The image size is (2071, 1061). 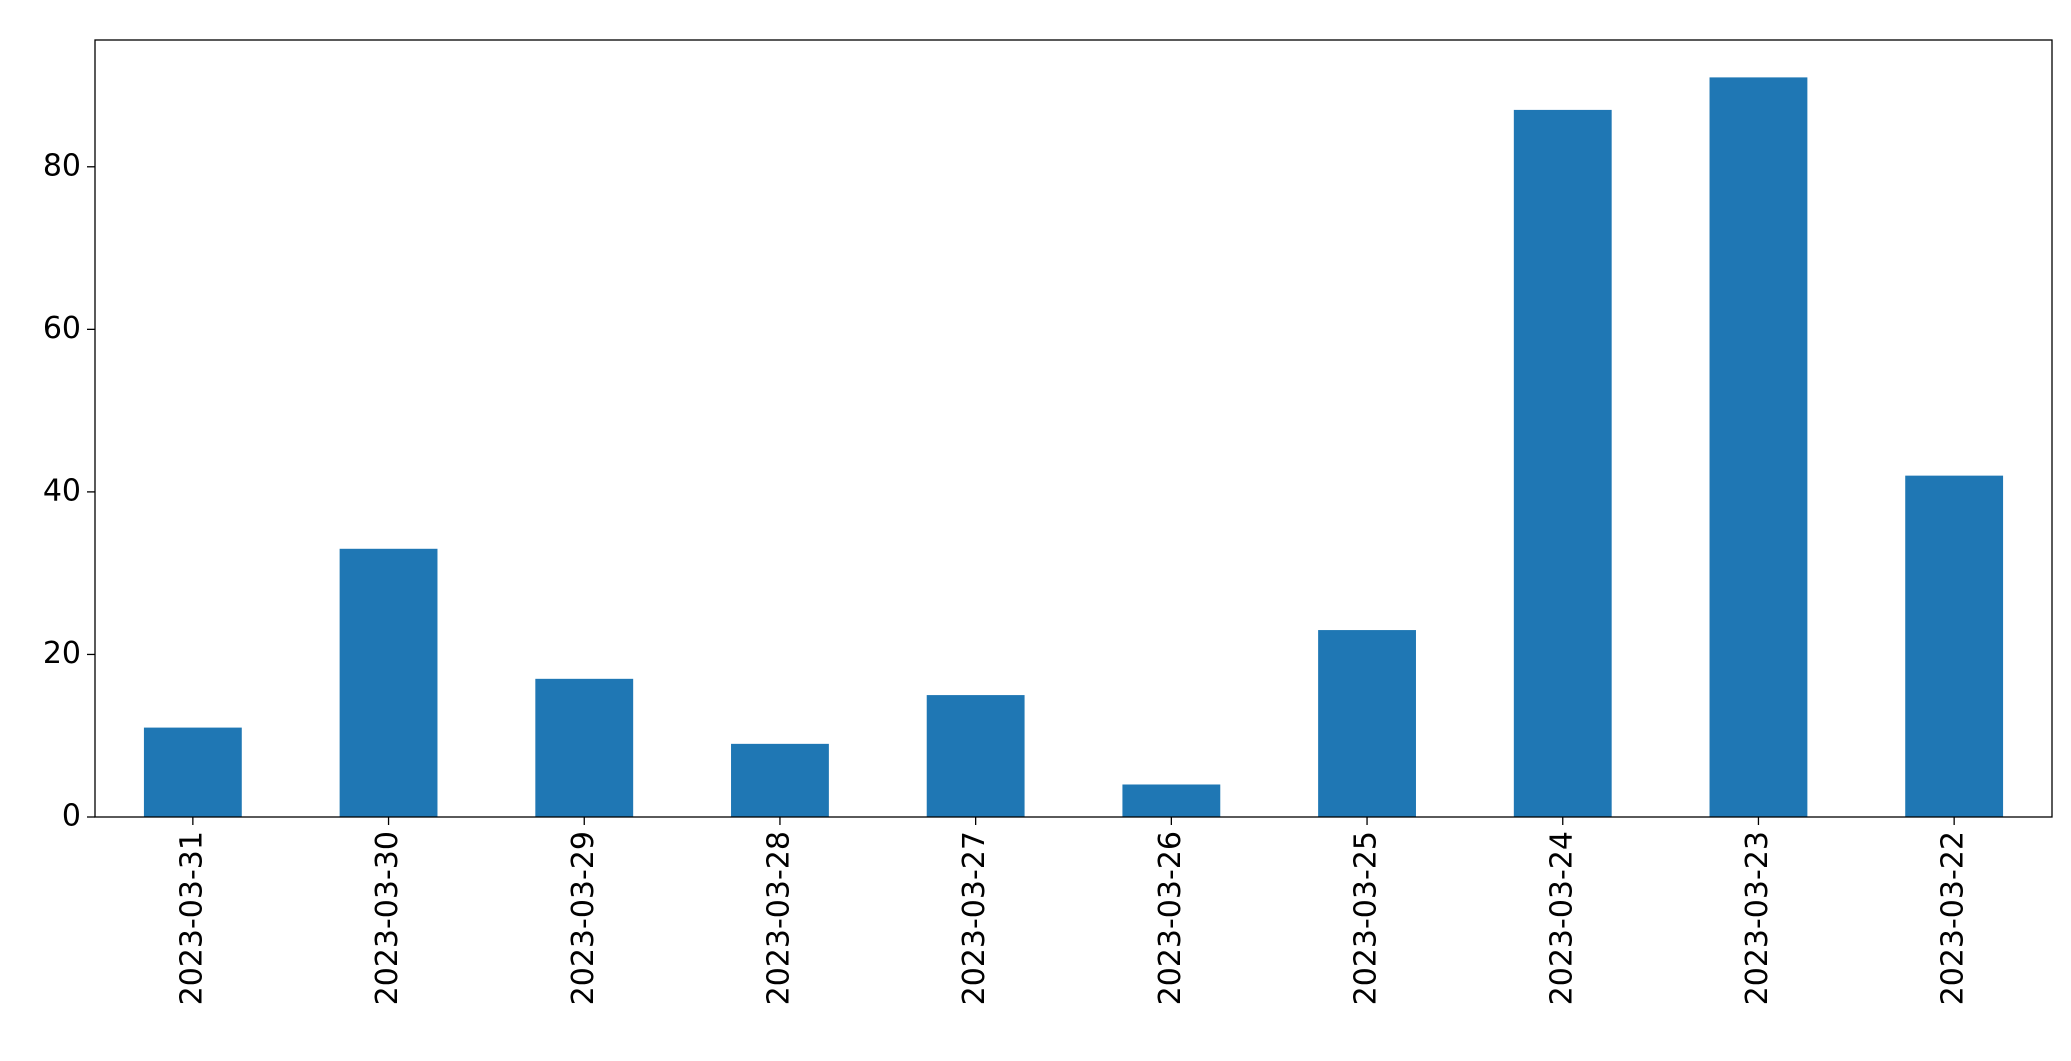 I want to click on x-tick-label: 2023-03-31, so click(x=191, y=918).